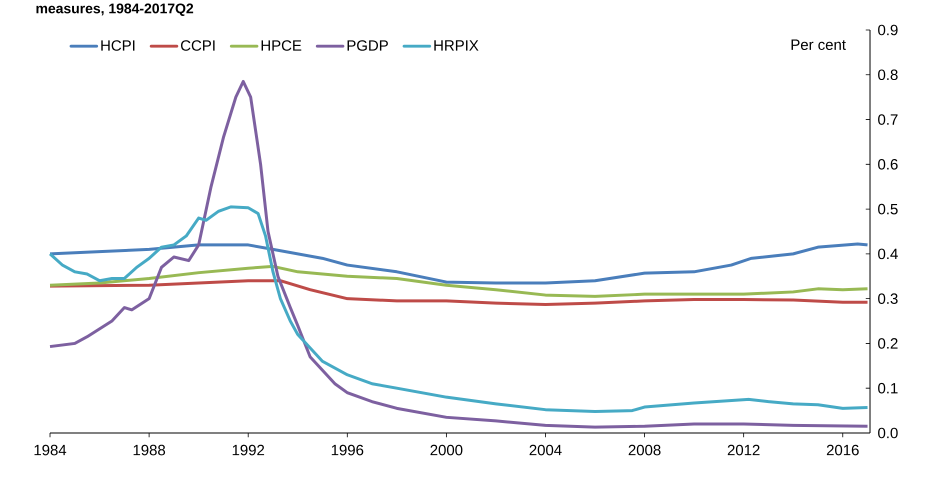 Image resolution: width=933 pixels, height=477 pixels. Describe the element at coordinates (888, 433) in the screenshot. I see `y-tick-label: 0.0` at that location.